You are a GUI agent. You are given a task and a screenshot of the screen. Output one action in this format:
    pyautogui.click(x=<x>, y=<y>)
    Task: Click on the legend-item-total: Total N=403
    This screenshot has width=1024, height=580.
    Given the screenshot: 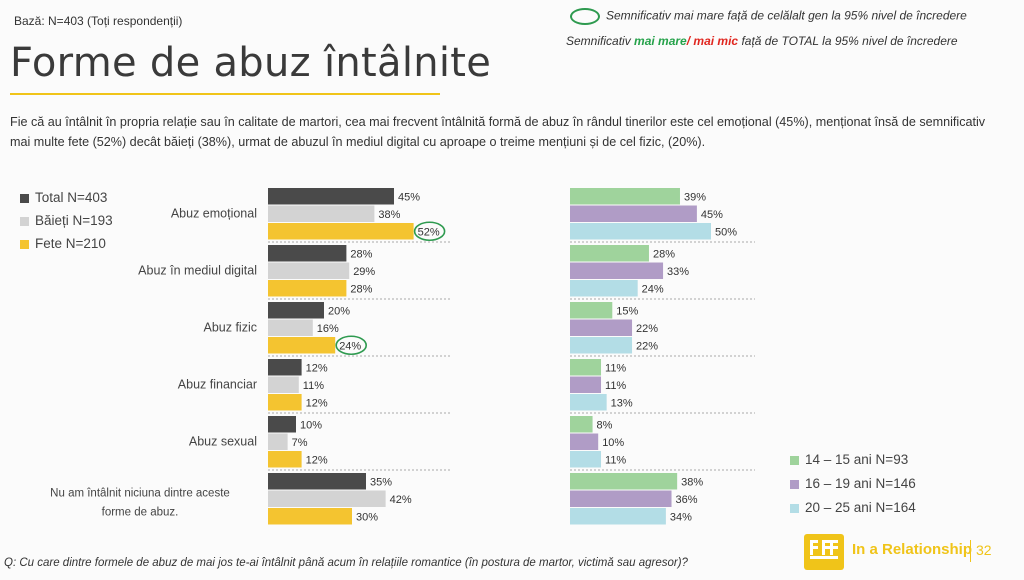 What is the action you would take?
    pyautogui.click(x=63, y=197)
    